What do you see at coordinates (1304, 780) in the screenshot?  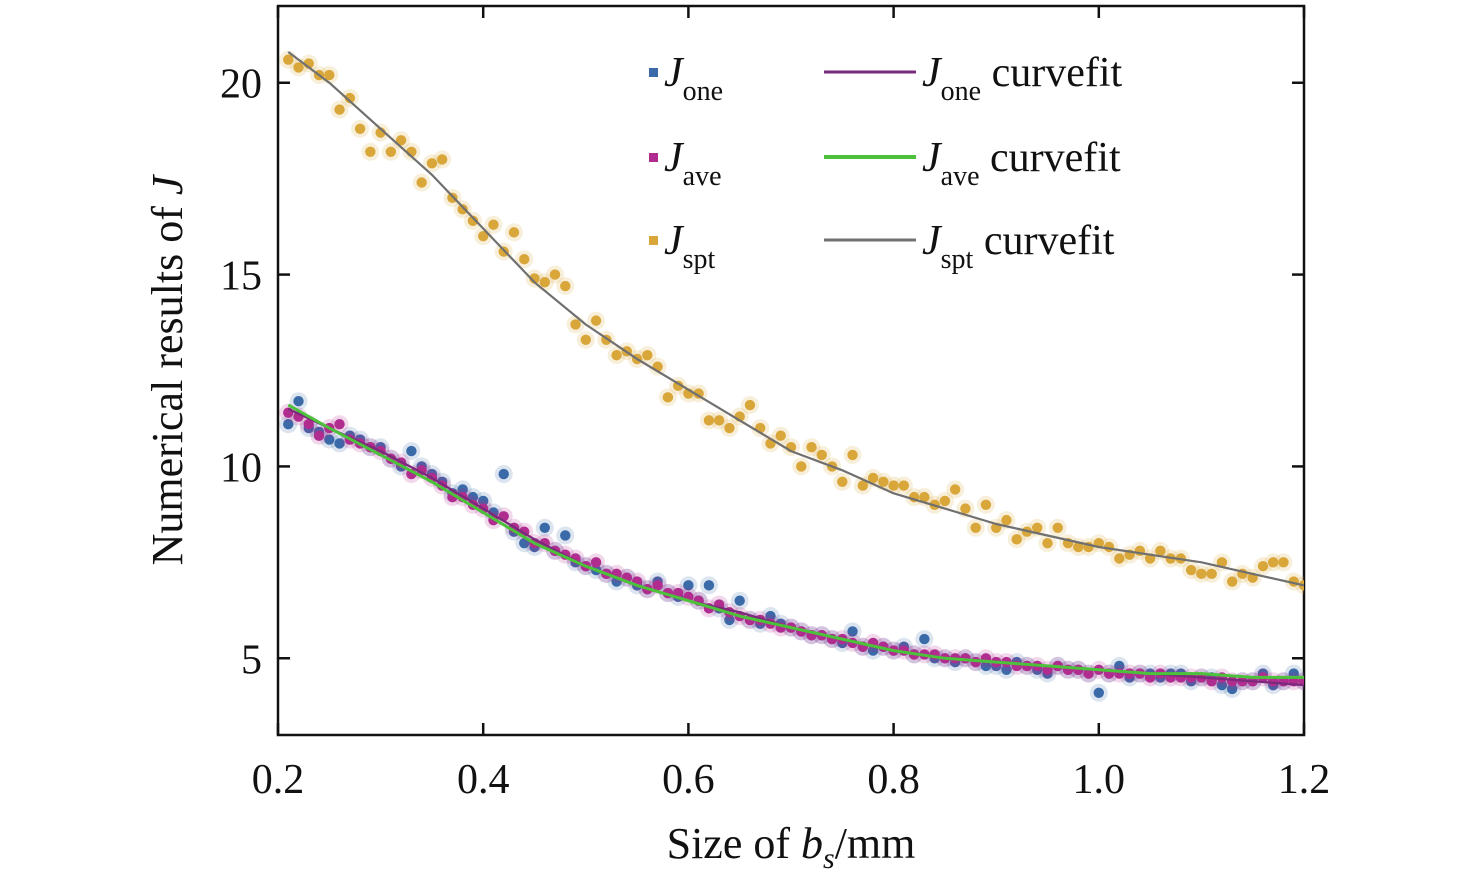 I see `x-tick-label: 1.2` at bounding box center [1304, 780].